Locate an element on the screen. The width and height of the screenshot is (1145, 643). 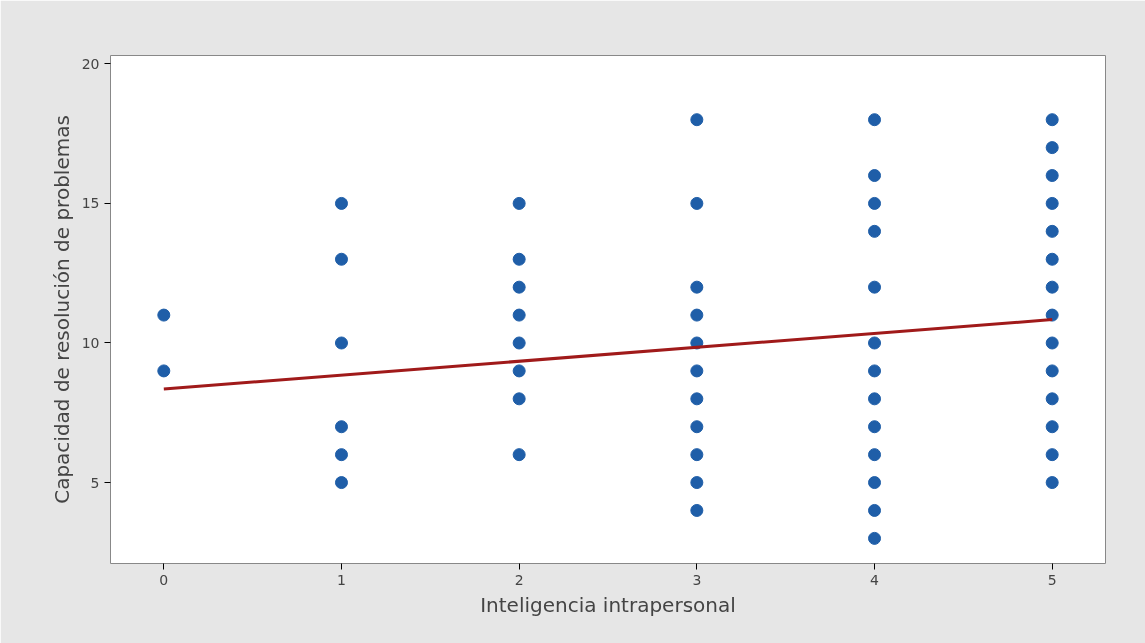
y-axis-title: Capacidad de resolución de problemas is located at coordinates (61, 309).